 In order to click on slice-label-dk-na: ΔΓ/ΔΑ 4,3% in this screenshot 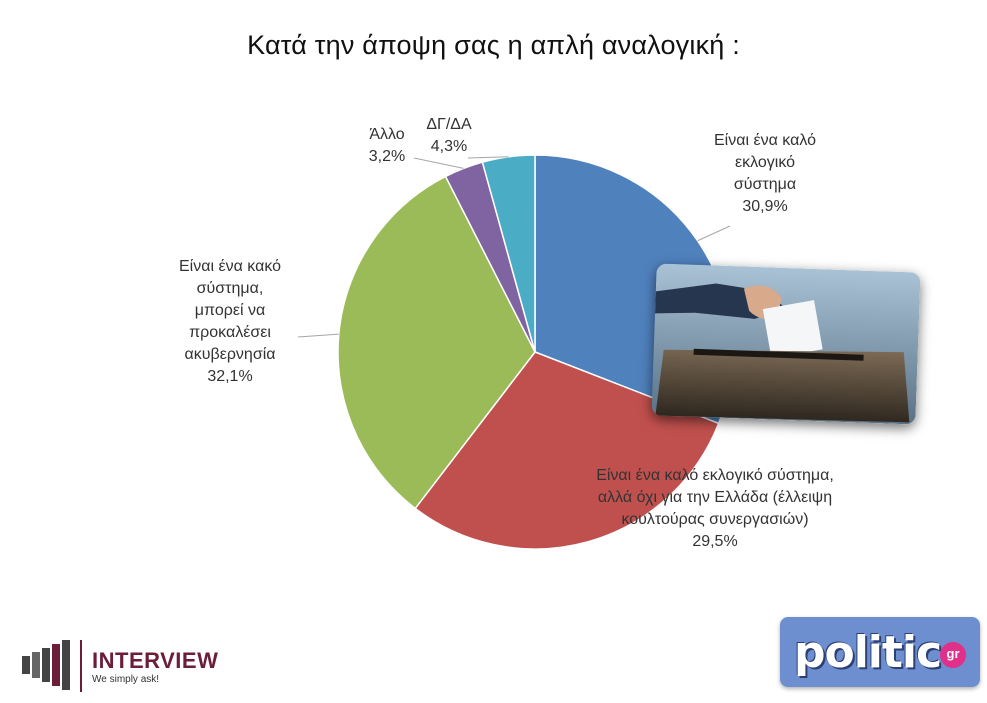, I will do `click(449, 135)`.